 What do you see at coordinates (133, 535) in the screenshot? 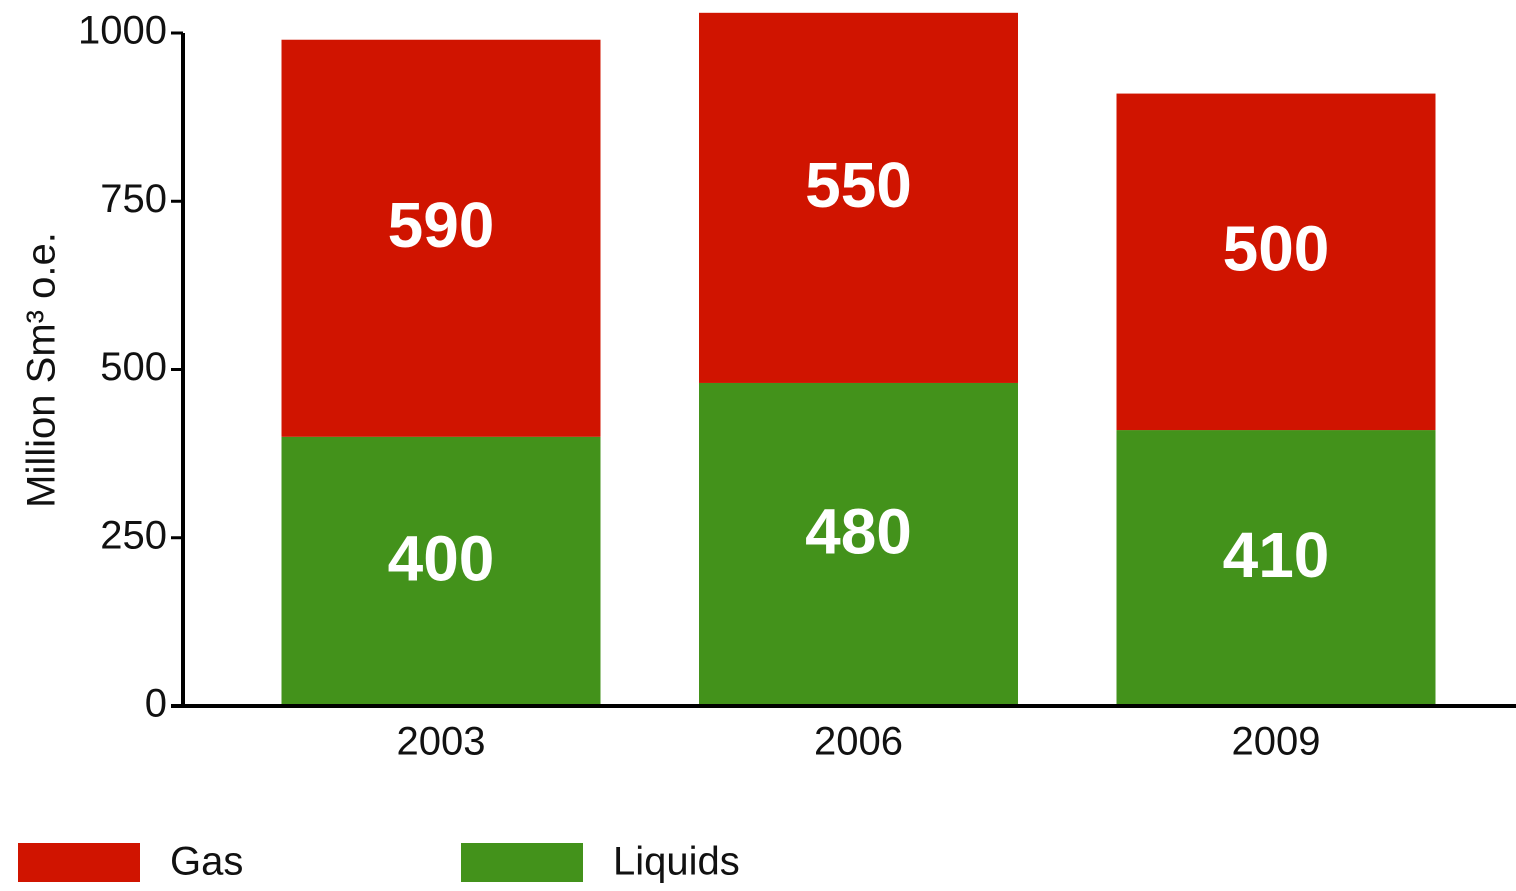
I see `y-tick-label: 250` at bounding box center [133, 535].